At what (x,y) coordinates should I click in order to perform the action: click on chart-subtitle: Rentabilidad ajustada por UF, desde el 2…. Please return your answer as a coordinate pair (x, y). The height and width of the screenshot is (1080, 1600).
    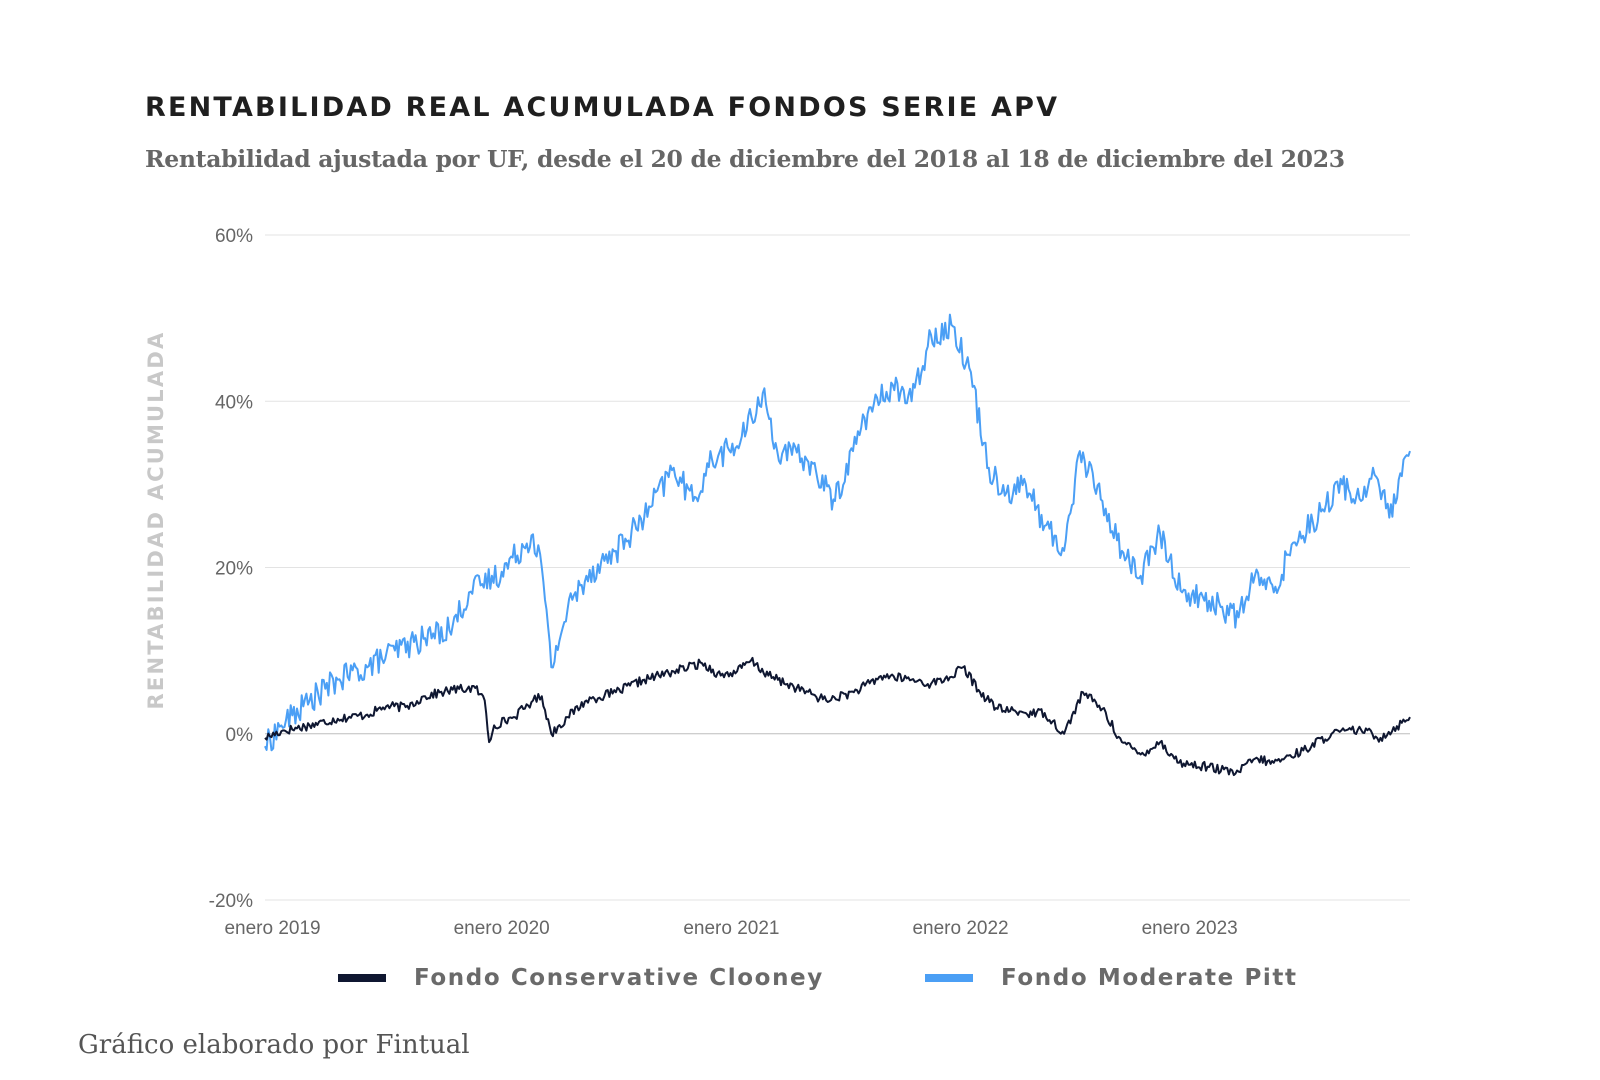
    Looking at the image, I should click on (745, 159).